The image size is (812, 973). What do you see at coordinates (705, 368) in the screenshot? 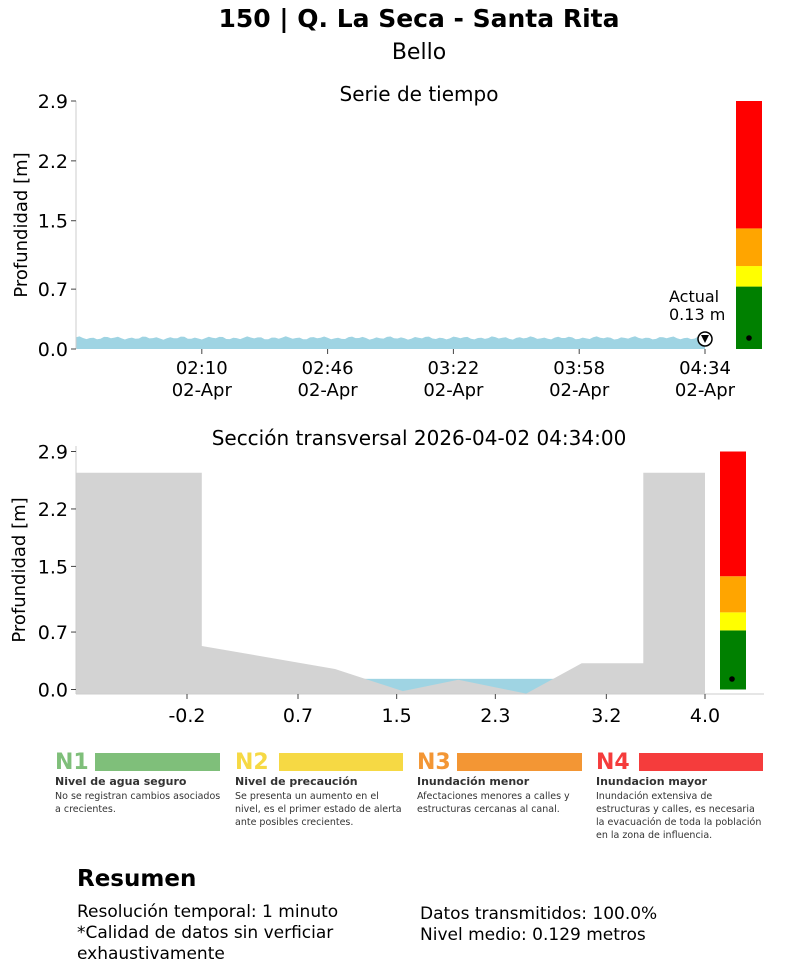
I see `x-tick-time: 04:34` at bounding box center [705, 368].